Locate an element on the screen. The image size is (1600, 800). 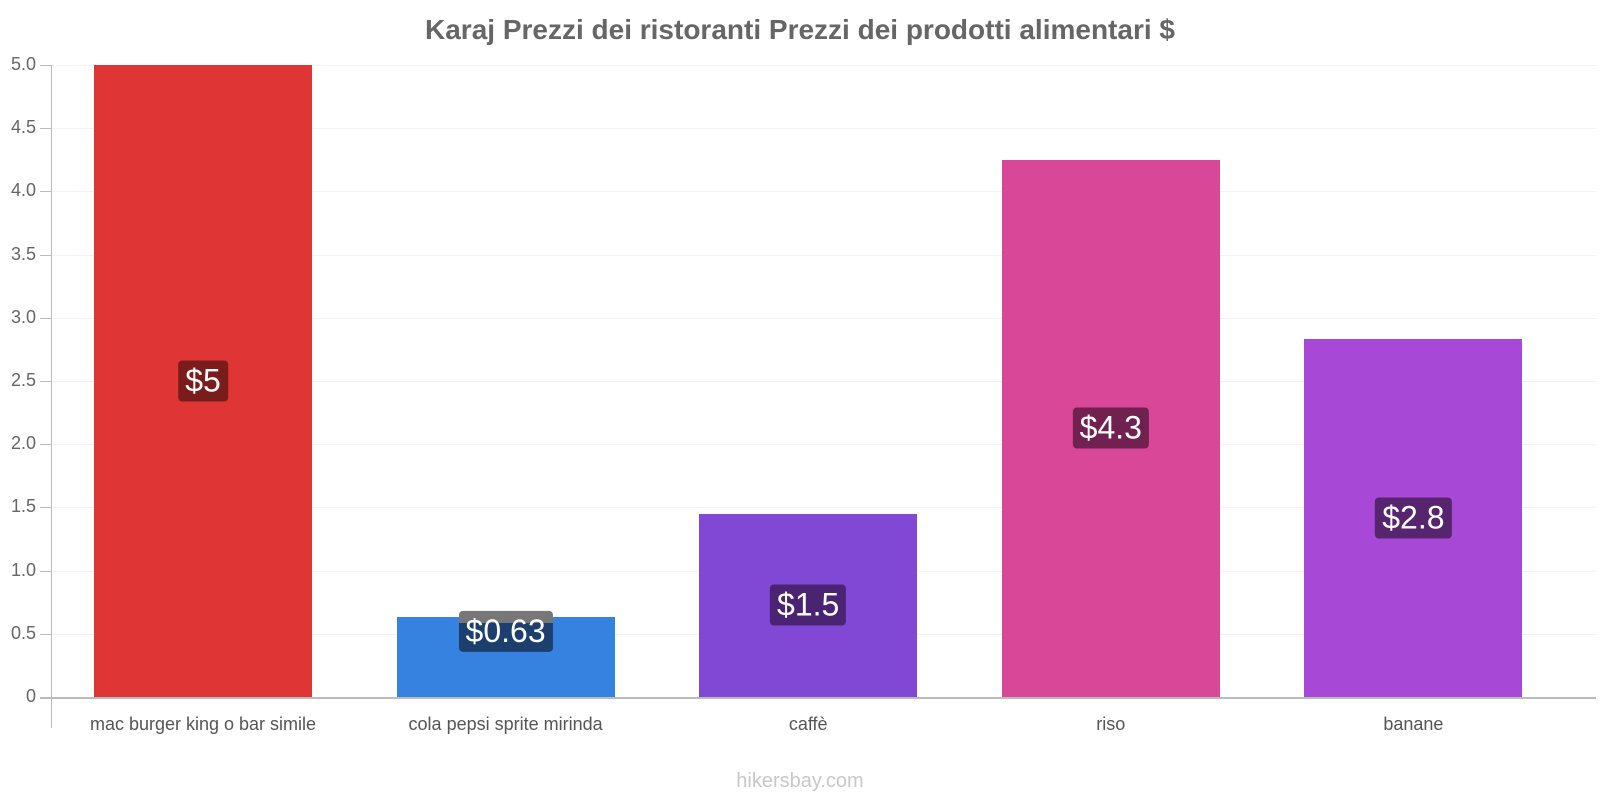
x-category-label: riso is located at coordinates (1111, 724).